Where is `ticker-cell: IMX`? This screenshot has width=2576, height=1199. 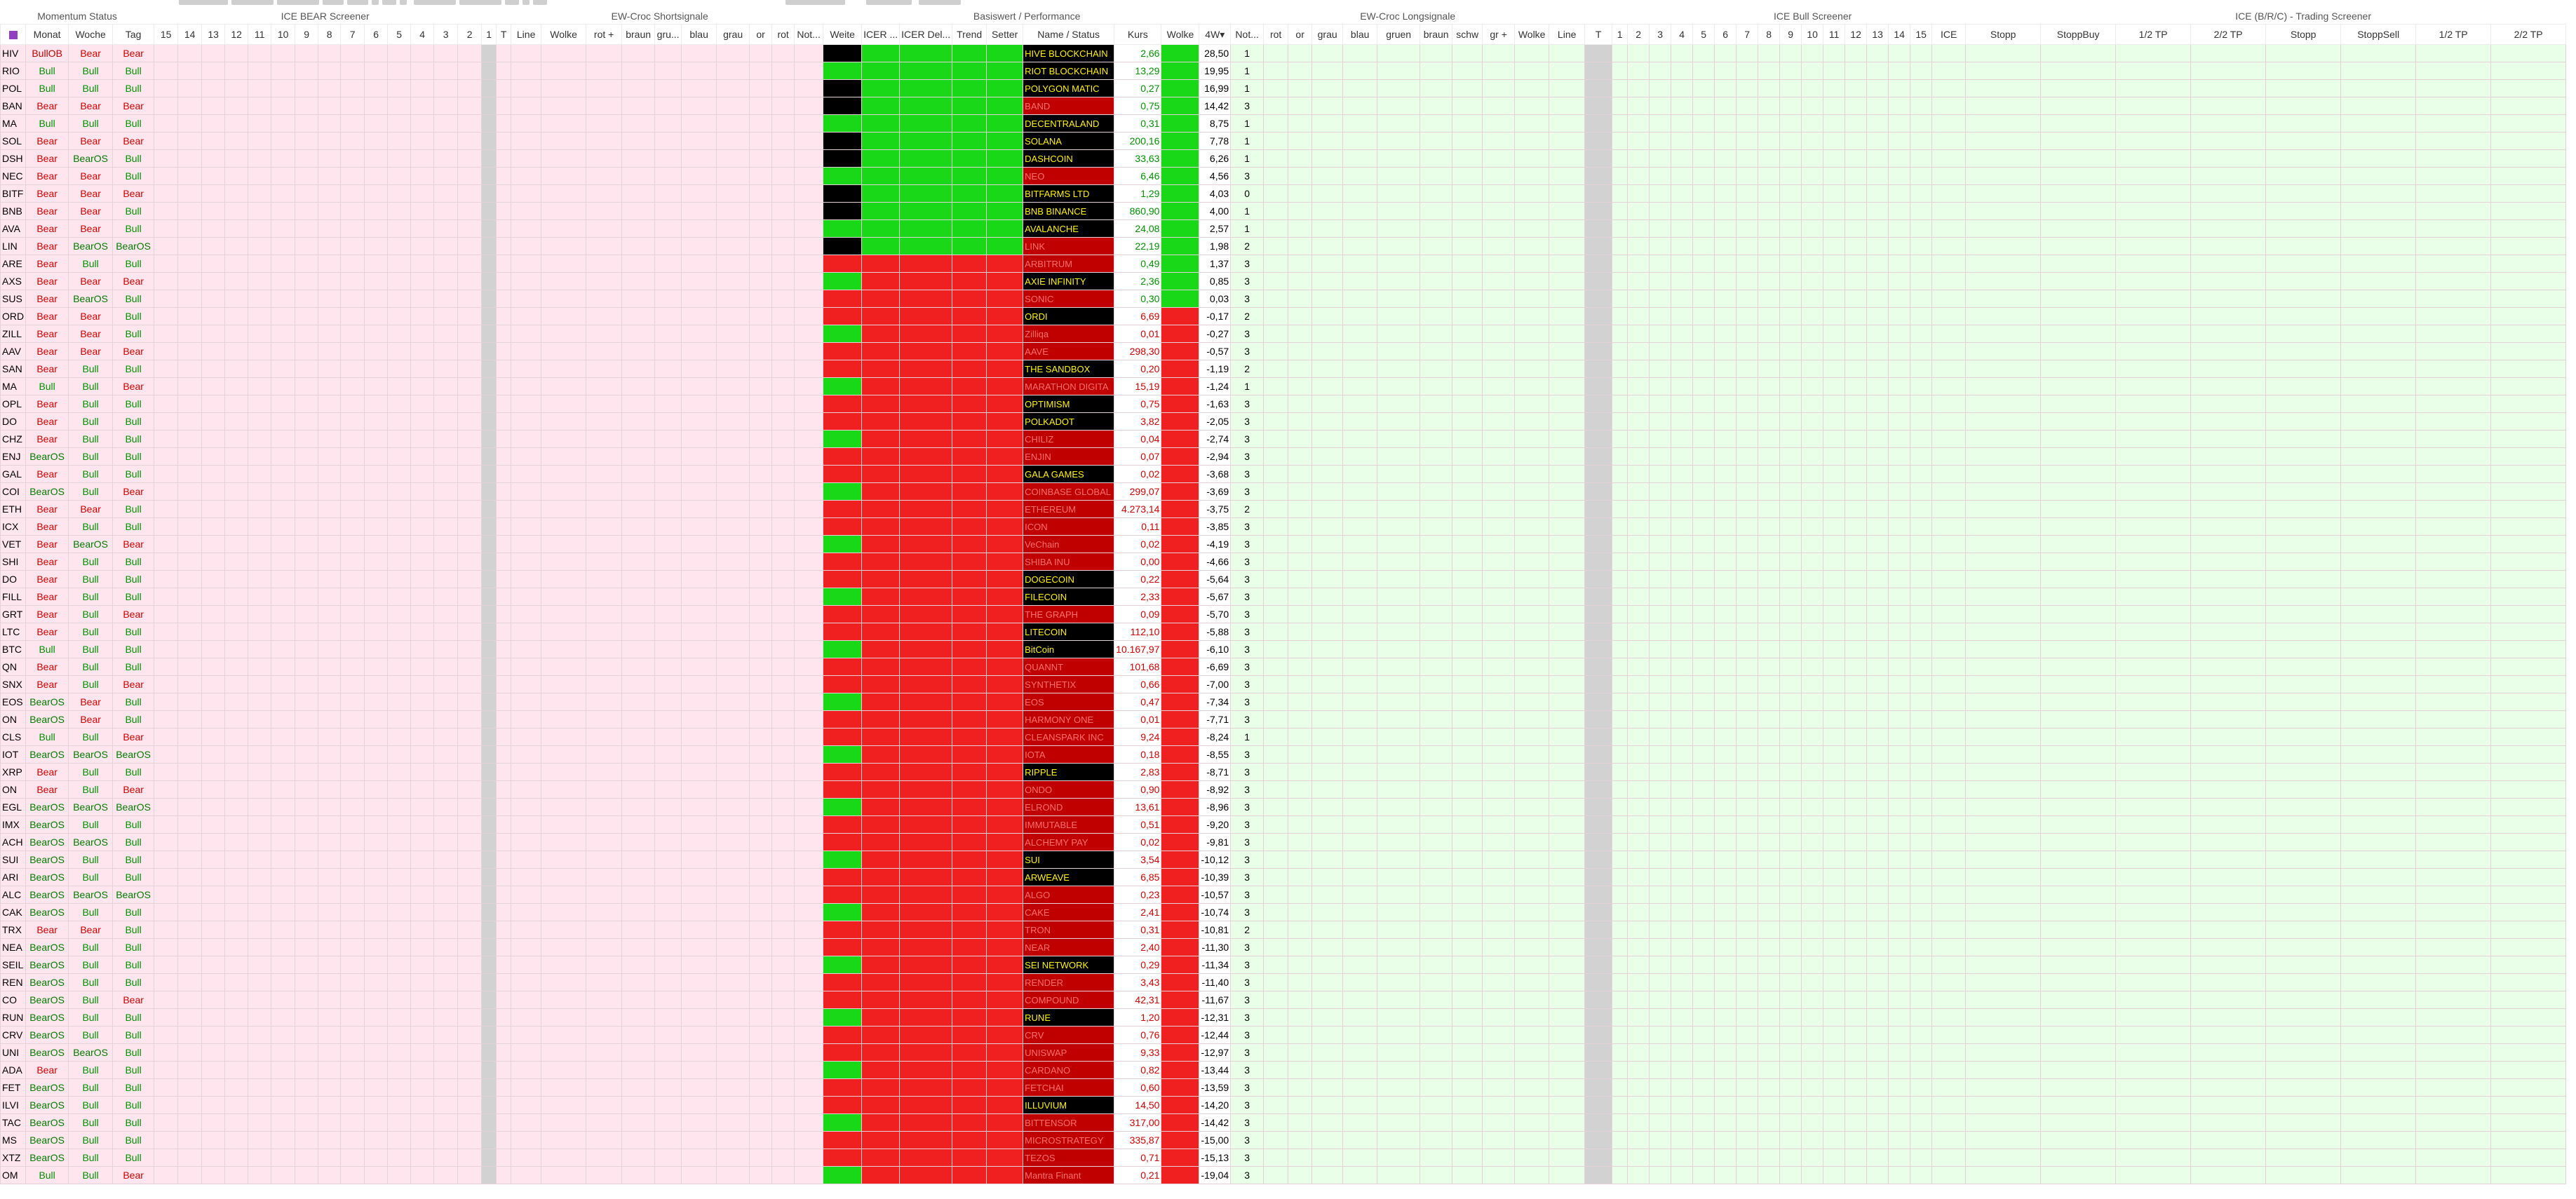 ticker-cell: IMX is located at coordinates (13, 825).